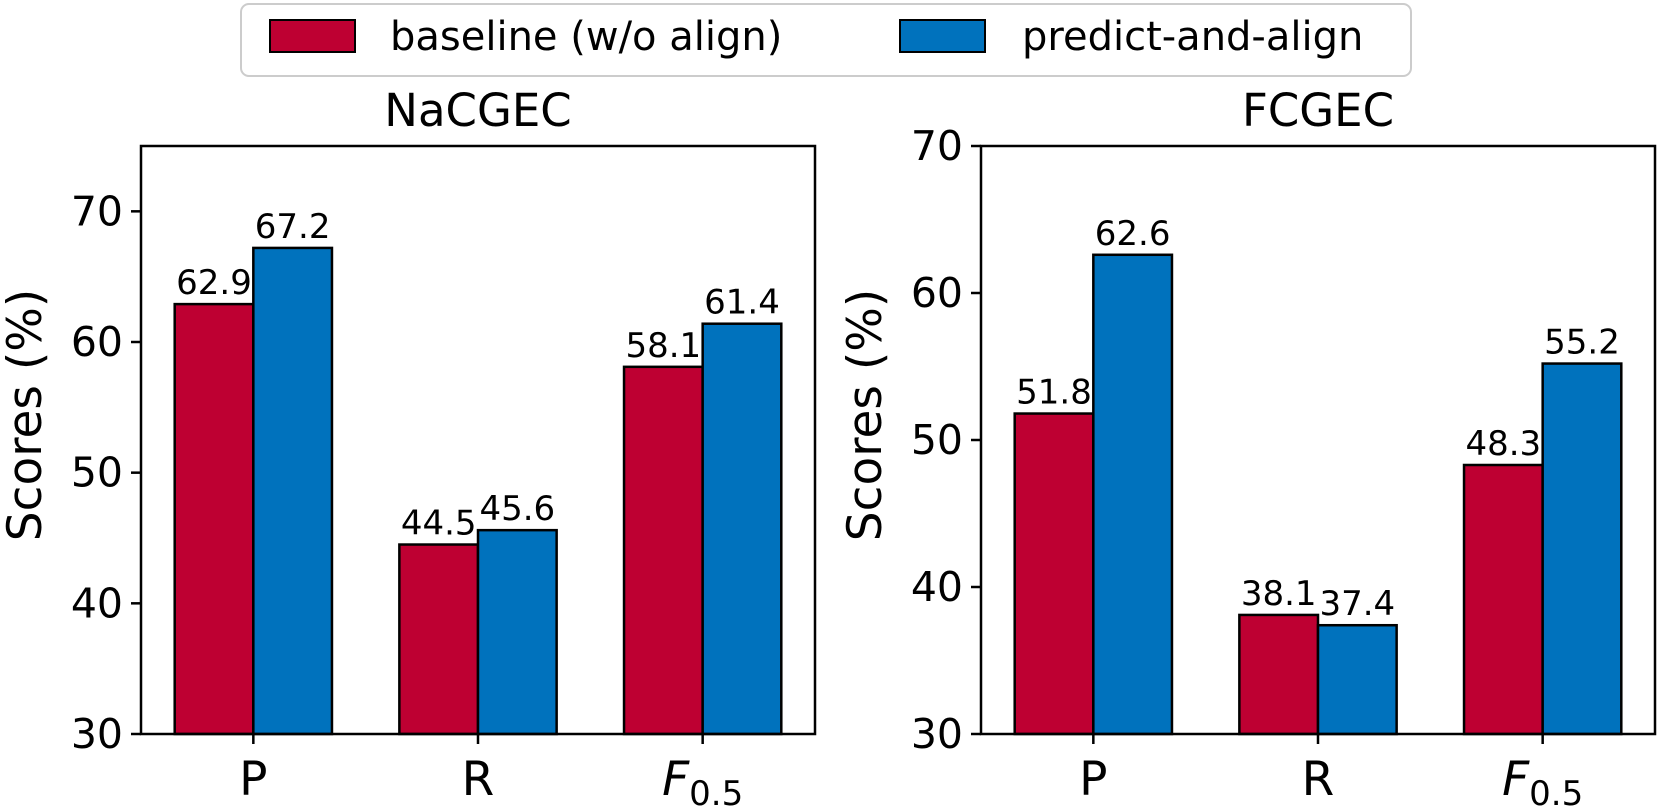  I want to click on value-label: 38.1, so click(1279, 594).